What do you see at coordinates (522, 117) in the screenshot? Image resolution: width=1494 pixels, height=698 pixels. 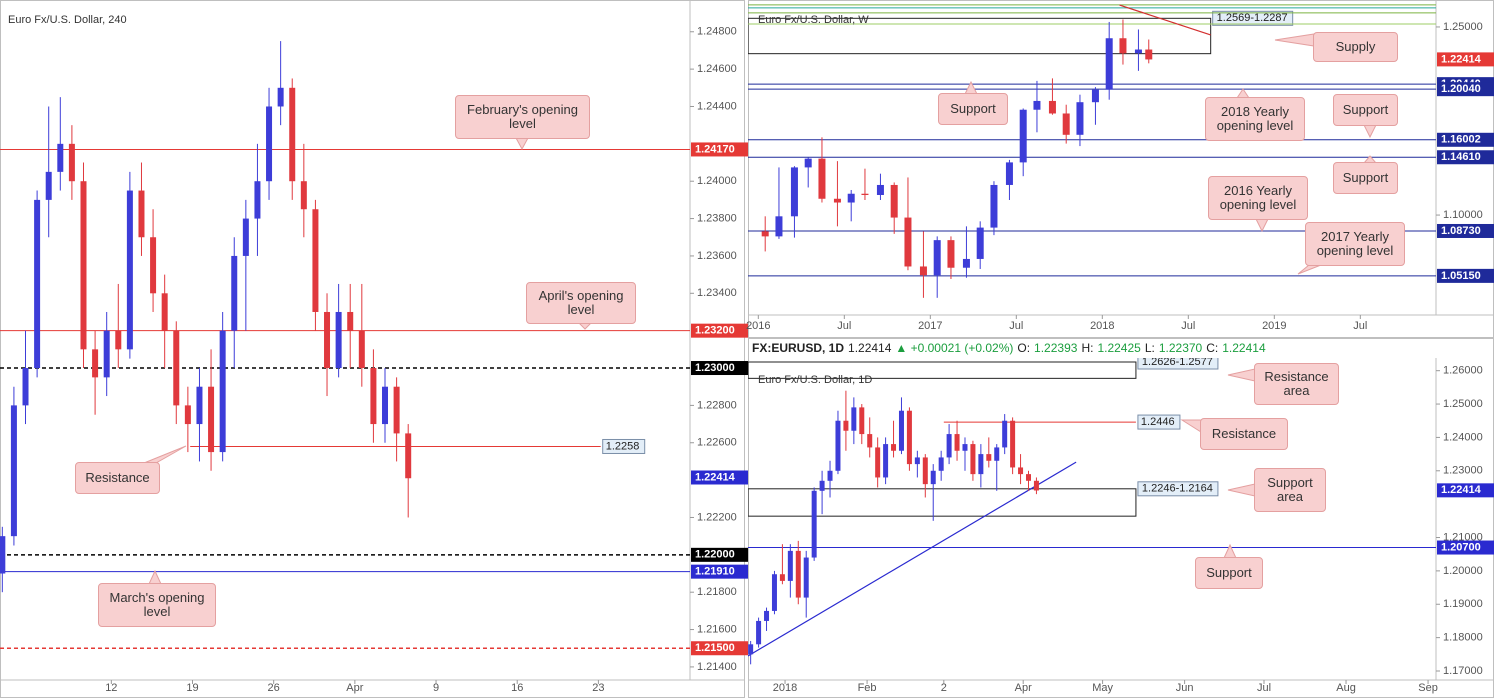 I see `annotation: February's opening level` at bounding box center [522, 117].